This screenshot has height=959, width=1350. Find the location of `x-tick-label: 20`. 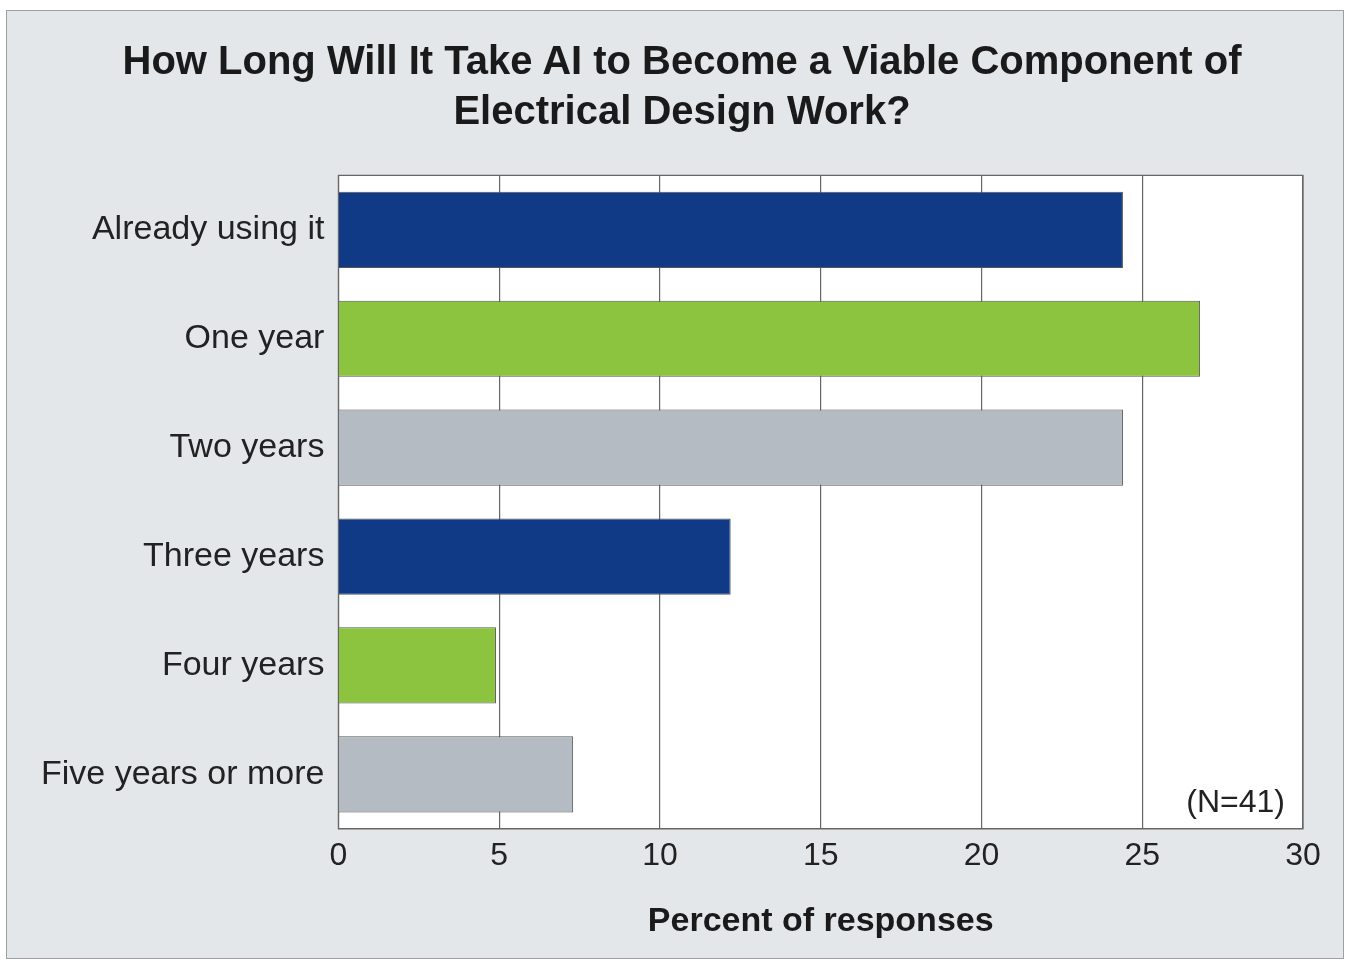

x-tick-label: 20 is located at coordinates (981, 853).